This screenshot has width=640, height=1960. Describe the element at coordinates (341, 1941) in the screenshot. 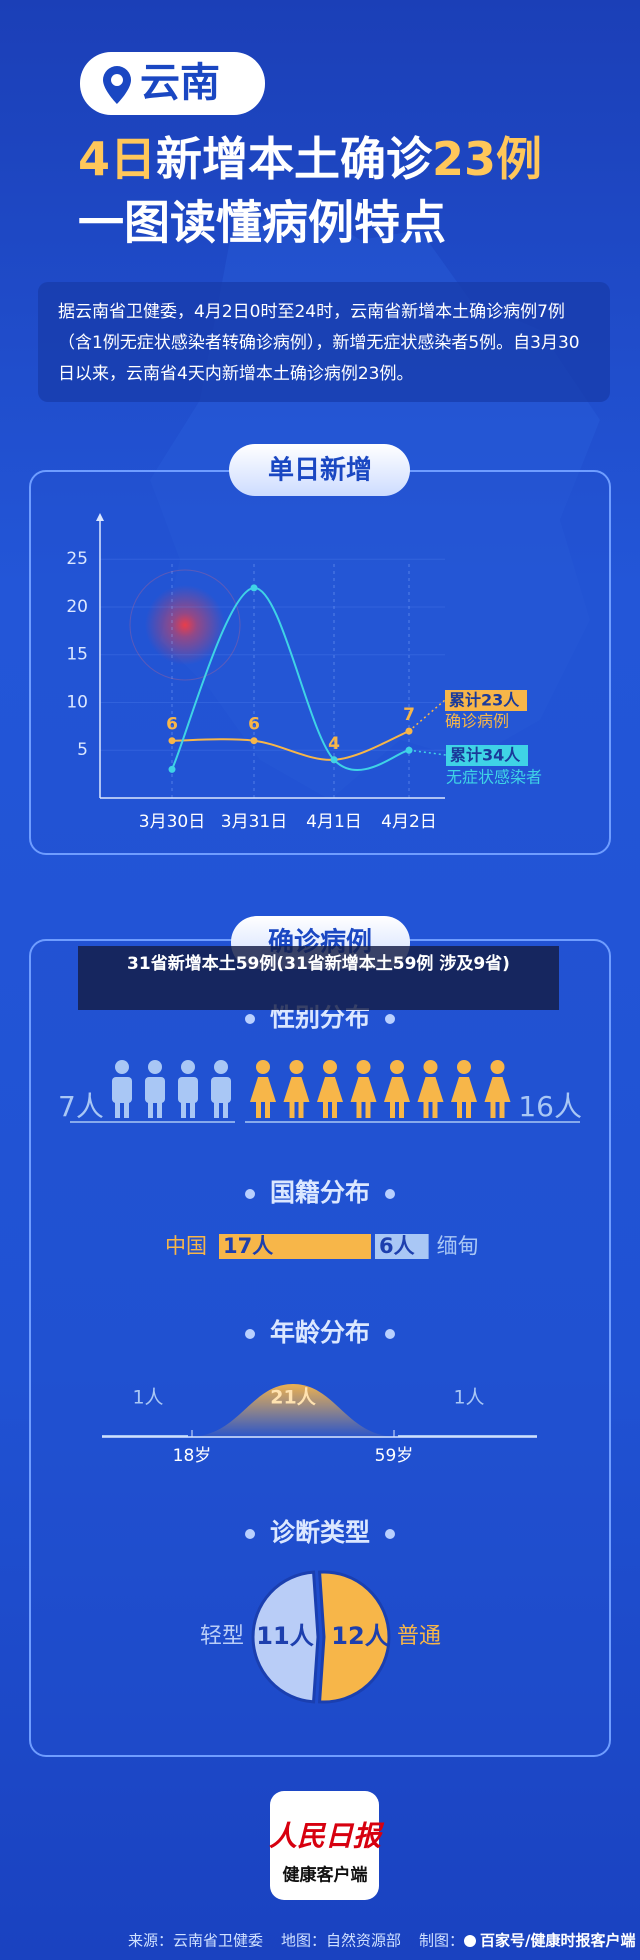

I see `source: 地图：自然资源部` at that location.